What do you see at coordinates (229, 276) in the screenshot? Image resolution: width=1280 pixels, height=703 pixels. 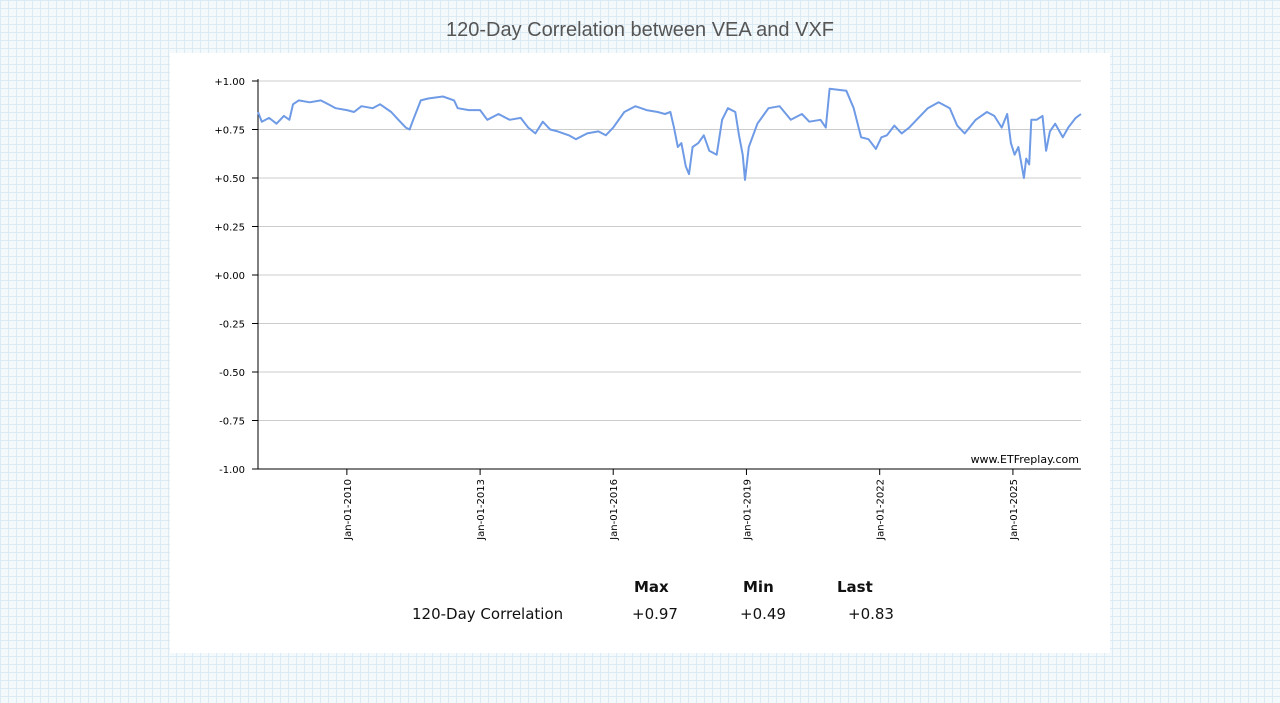 I see `y-tick-label: +0.00` at bounding box center [229, 276].